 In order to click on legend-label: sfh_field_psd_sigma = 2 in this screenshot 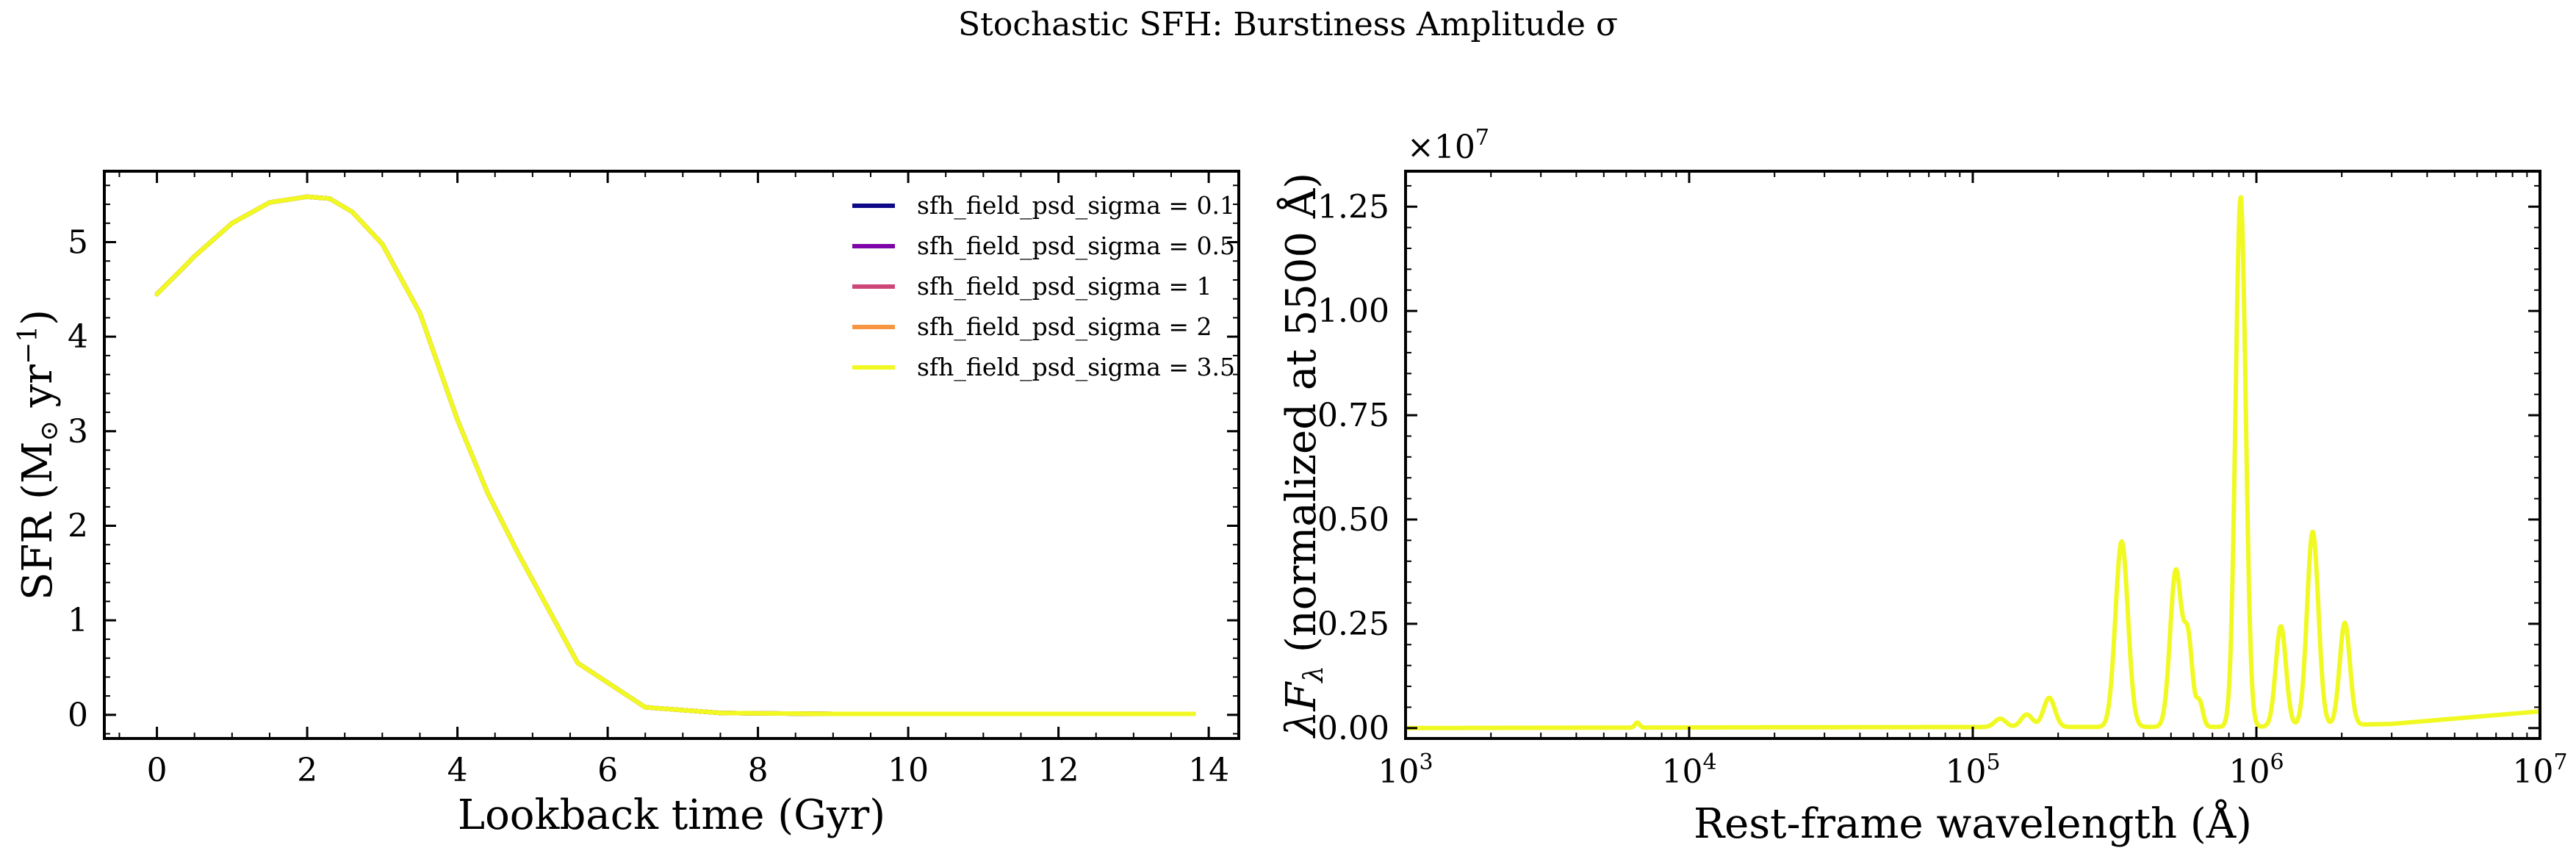, I will do `click(1064, 327)`.